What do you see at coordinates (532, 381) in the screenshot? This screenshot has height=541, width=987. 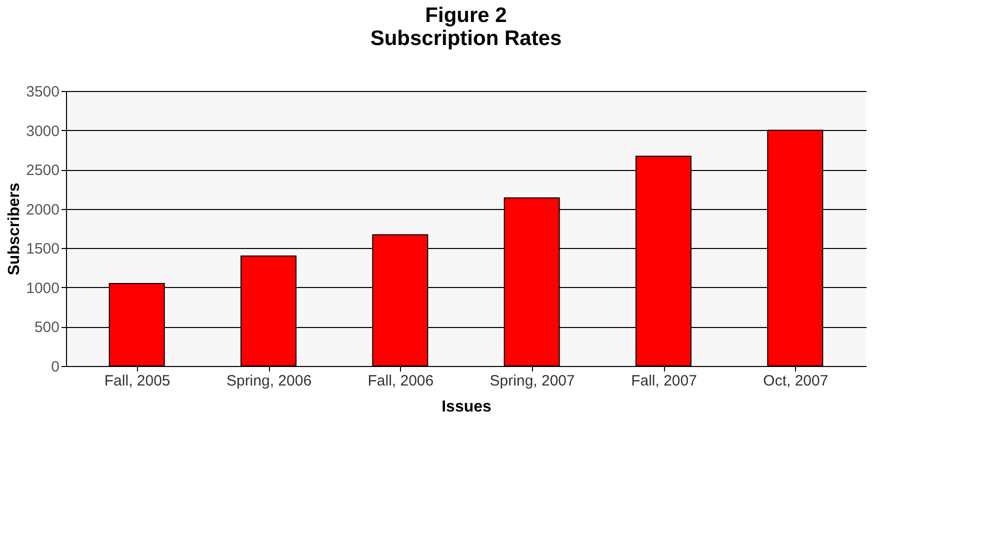 I see `x-tick-label: Spring, 2007` at bounding box center [532, 381].